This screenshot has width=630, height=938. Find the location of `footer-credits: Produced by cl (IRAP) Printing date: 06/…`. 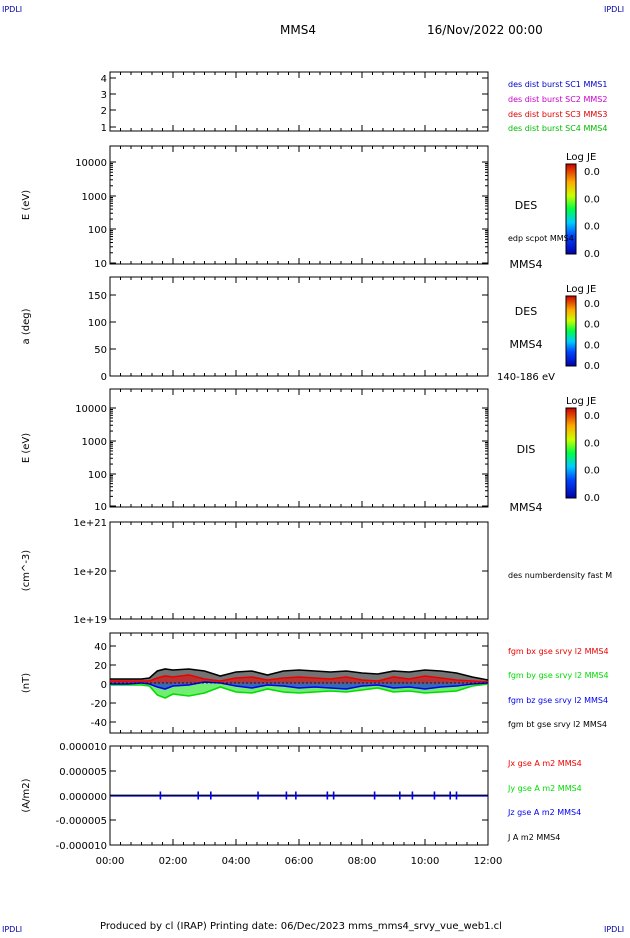

footer-credits: Produced by cl (IRAP) Printing date: 06/… is located at coordinates (301, 926).